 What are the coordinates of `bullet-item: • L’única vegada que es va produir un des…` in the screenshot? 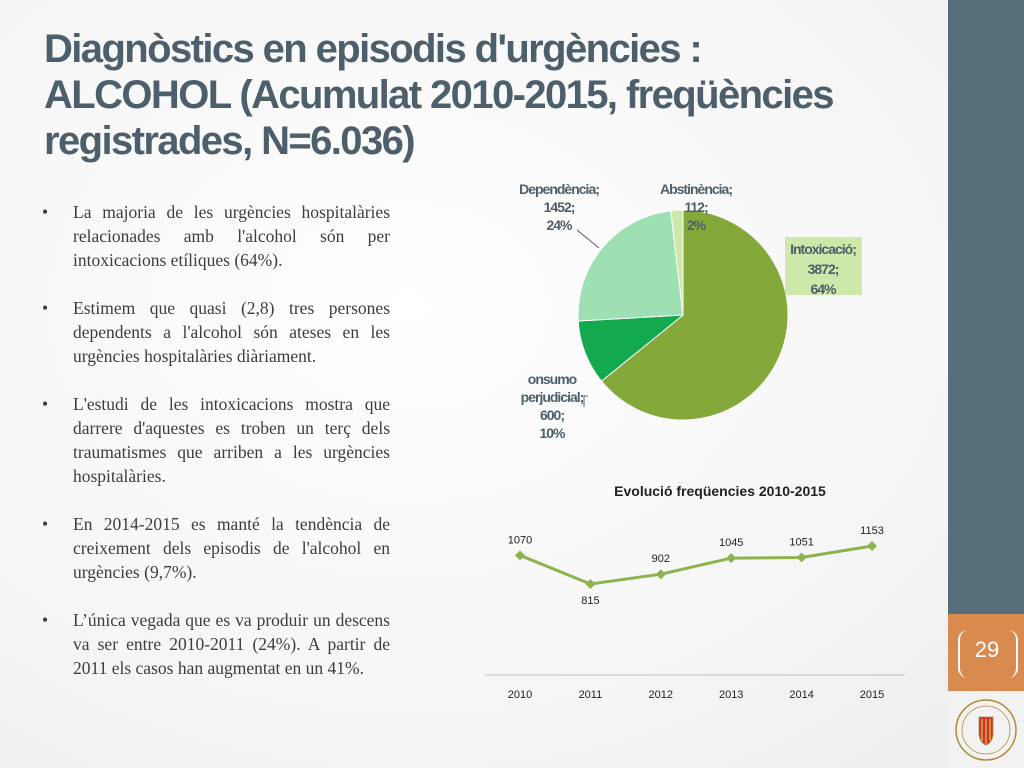 It's located at (216, 644).